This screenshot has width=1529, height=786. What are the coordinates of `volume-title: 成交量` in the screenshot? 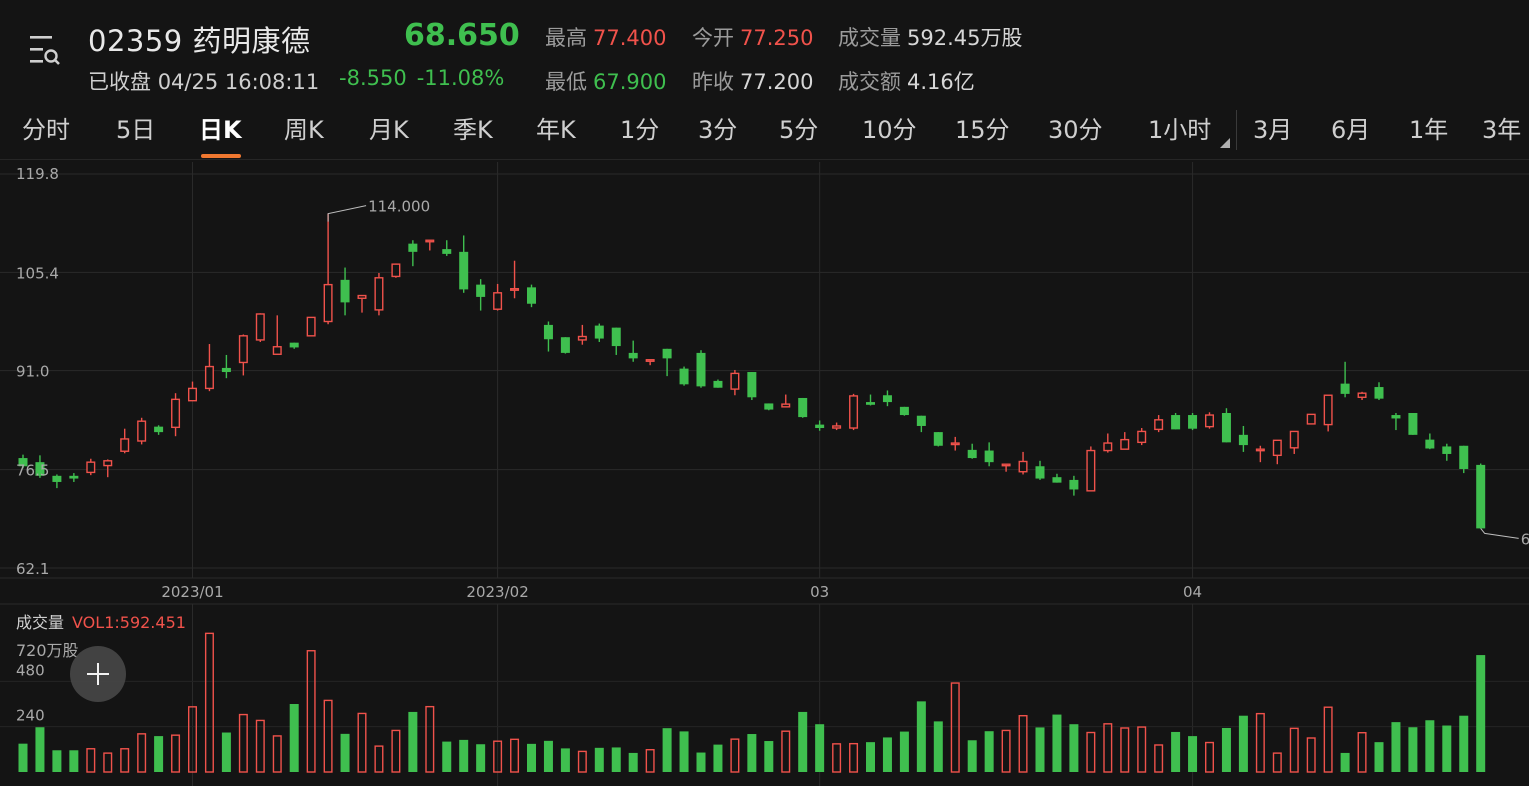 It's located at (40, 622).